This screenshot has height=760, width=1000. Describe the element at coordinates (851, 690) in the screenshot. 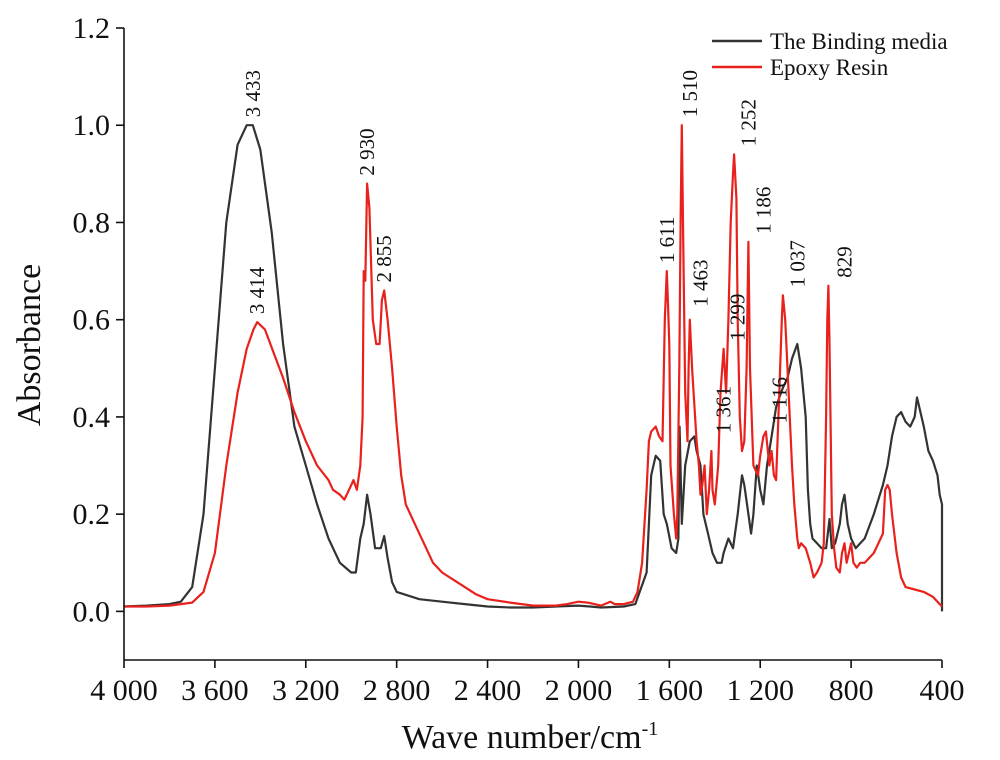

I see `x-tick-label: 800` at that location.